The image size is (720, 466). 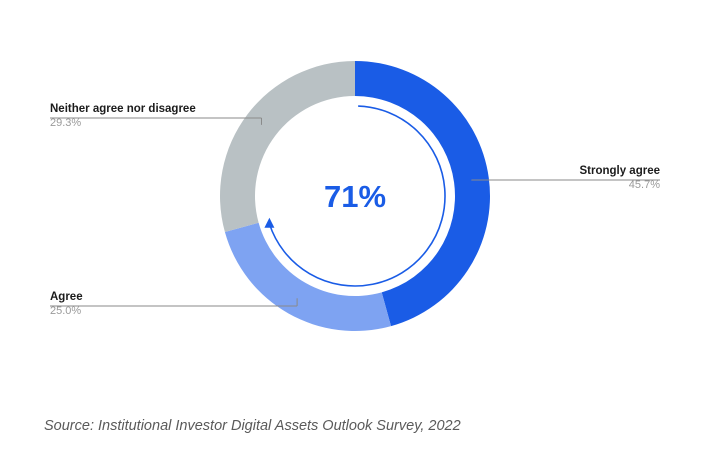 I want to click on slice-value-2: 25.0%, so click(x=65, y=311).